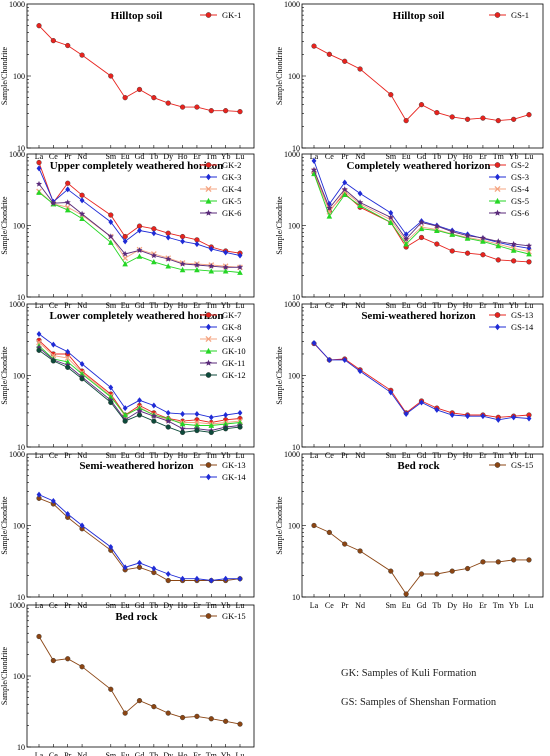  Describe the element at coordinates (520, 213) in the screenshot. I see `legend-label: GS-6` at that location.